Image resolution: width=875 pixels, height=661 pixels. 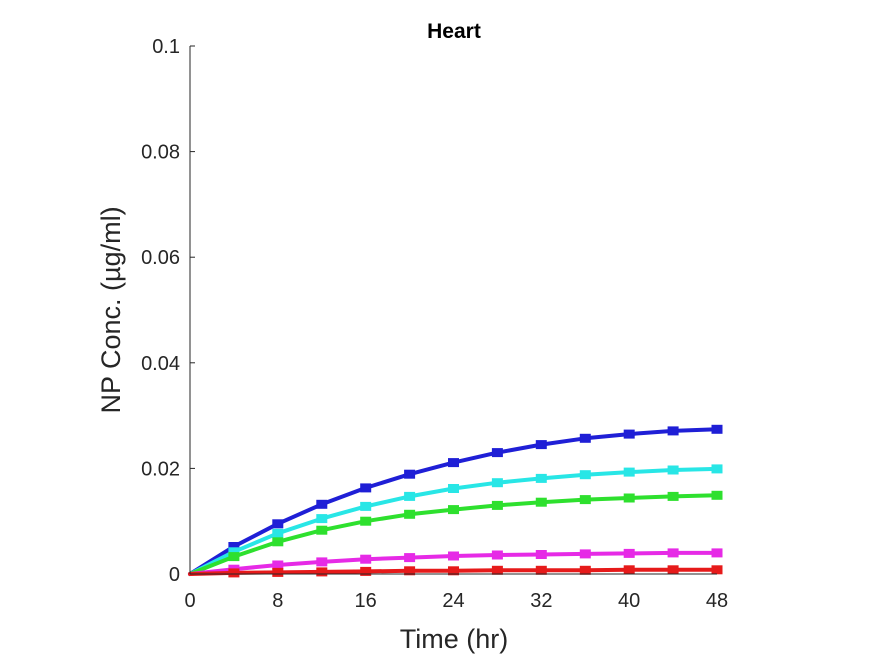 What do you see at coordinates (174, 575) in the screenshot?
I see `y-tick-label: 0` at bounding box center [174, 575].